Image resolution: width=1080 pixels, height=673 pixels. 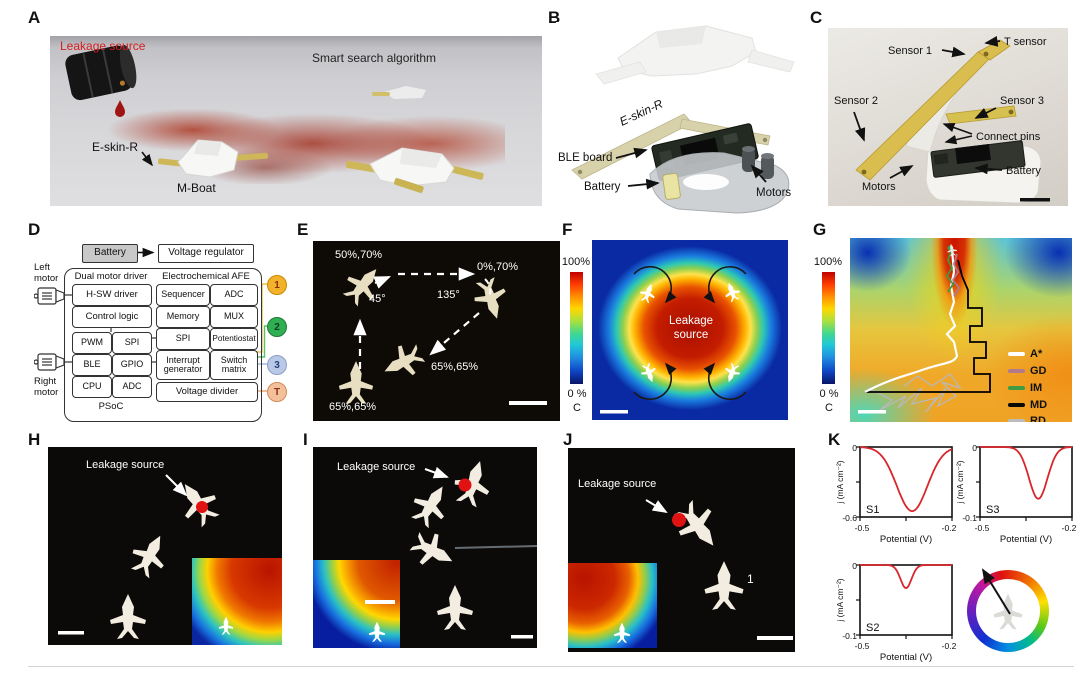 What do you see at coordinates (45, 381) in the screenshot?
I see `right-motor-label-1: Right` at bounding box center [45, 381].